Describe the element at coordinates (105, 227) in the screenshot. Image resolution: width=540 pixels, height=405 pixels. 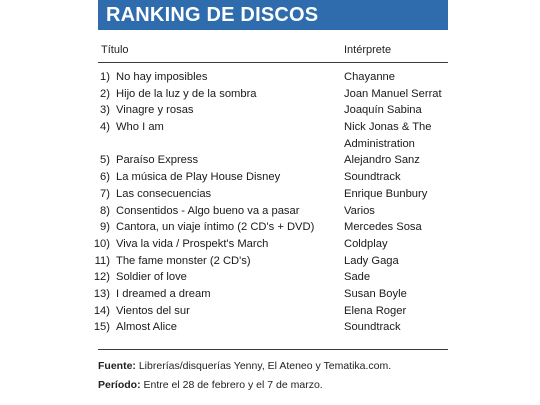
I see `rank-number: 9)` at that location.